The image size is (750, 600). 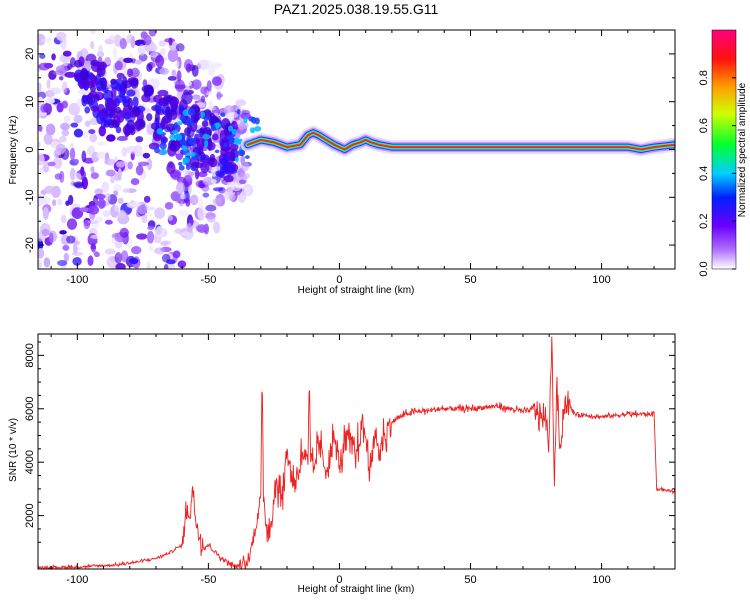 What do you see at coordinates (704, 268) in the screenshot?
I see `colorbar-tick-label: 0.0` at bounding box center [704, 268].